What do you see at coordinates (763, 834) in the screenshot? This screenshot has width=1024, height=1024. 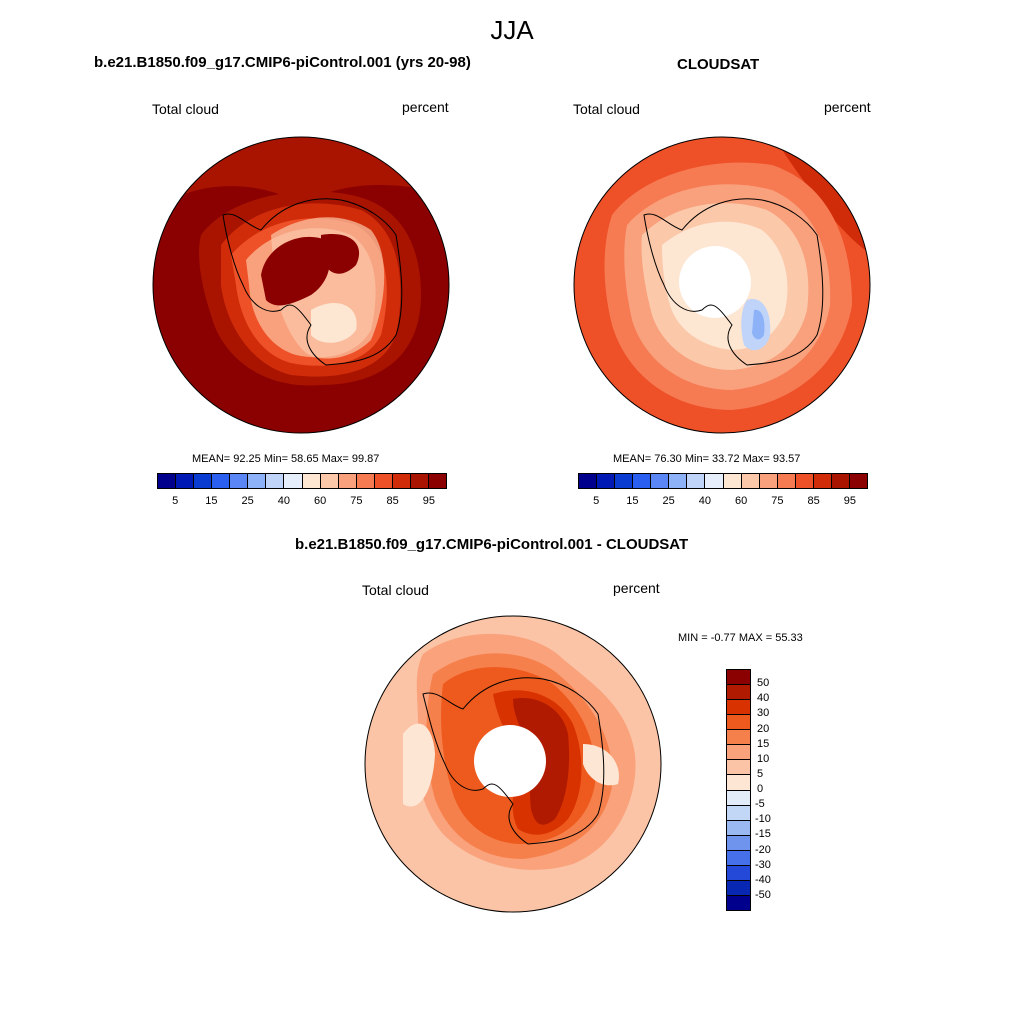 I see `colorbar-tick-label: -15` at bounding box center [763, 834].